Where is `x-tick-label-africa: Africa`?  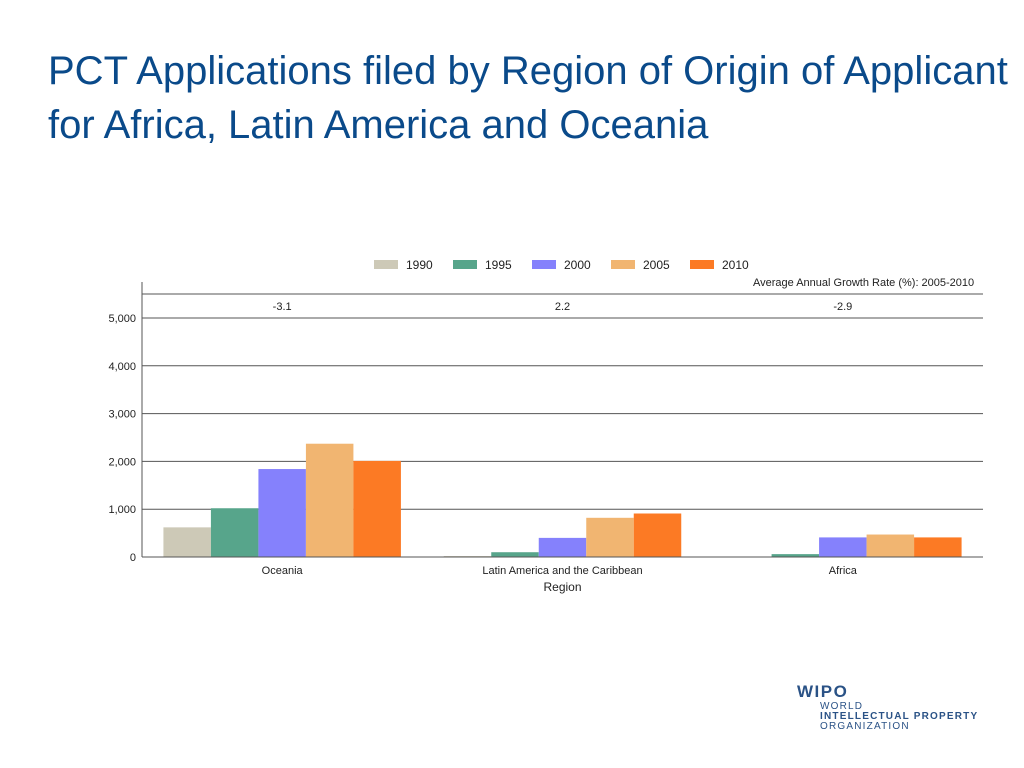 x-tick-label-africa: Africa is located at coordinates (843, 571).